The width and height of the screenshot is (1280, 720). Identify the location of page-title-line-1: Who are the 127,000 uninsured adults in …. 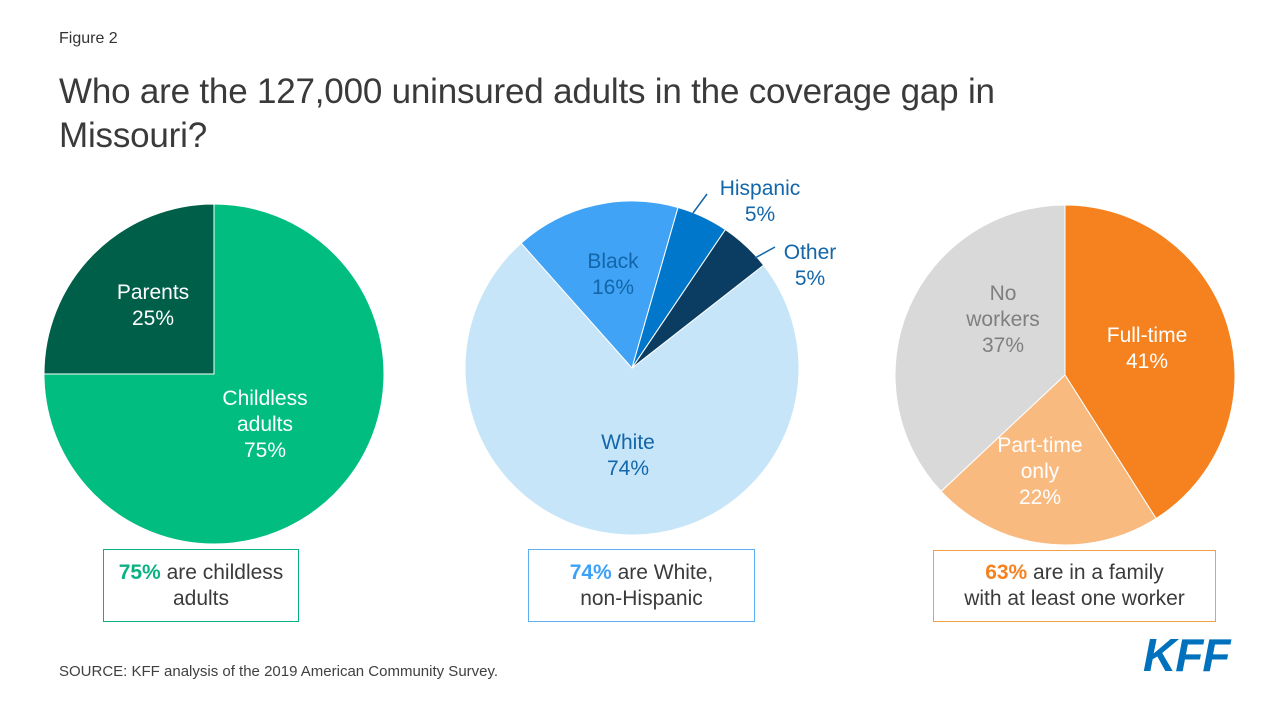
(527, 91).